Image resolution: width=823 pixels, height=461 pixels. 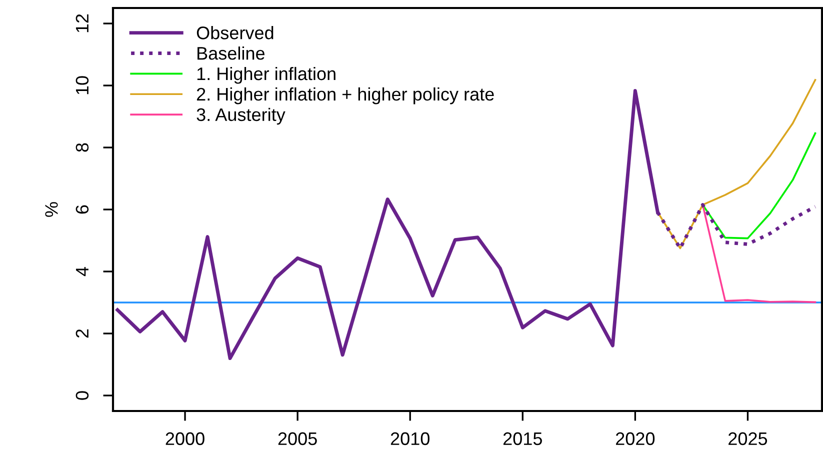 I want to click on x-tick-label: 2015, so click(x=522, y=439).